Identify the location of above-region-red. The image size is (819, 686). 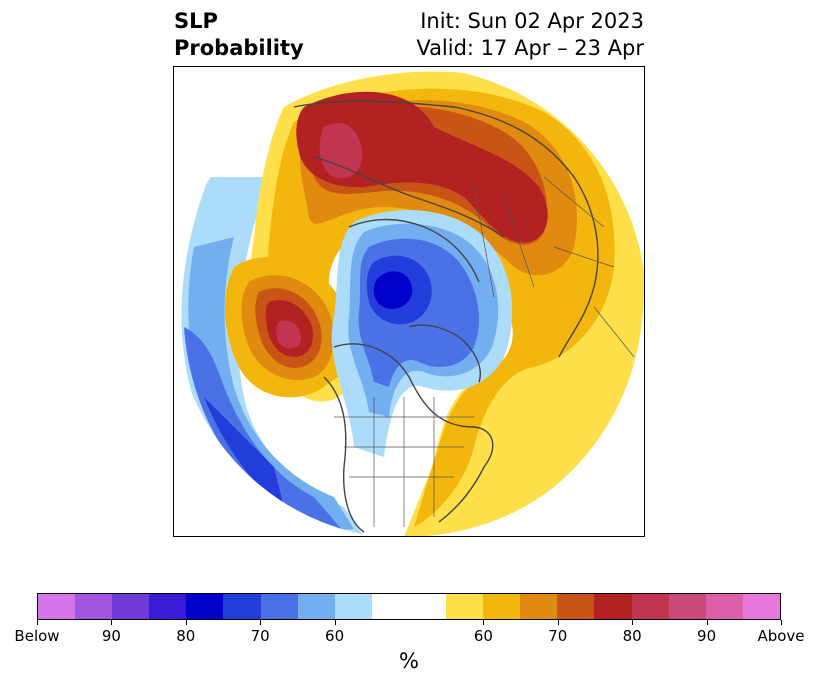
(422, 167).